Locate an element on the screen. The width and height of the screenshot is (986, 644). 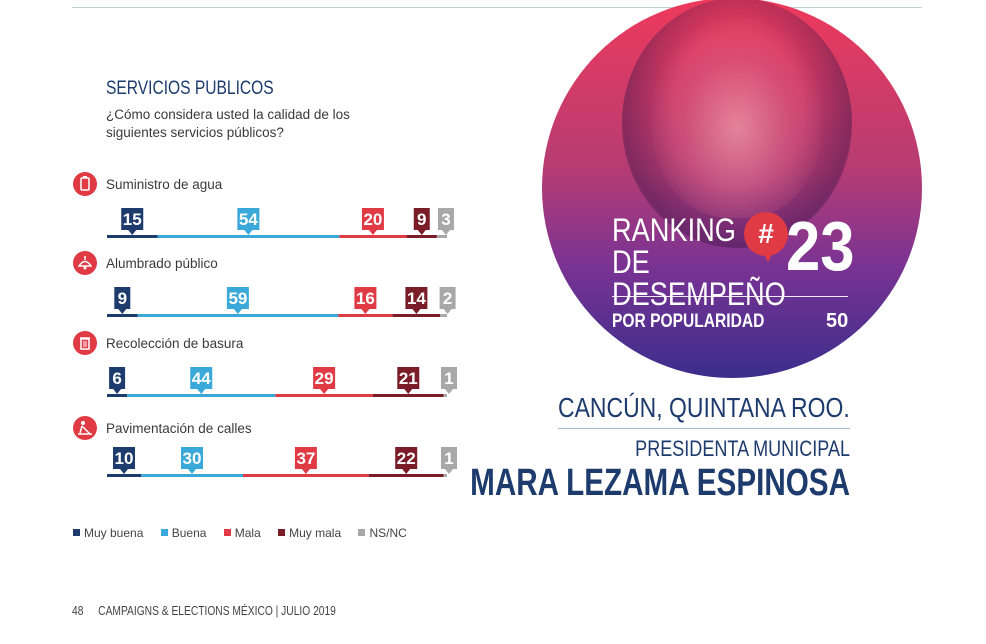
value-label-mala-1: 16 is located at coordinates (365, 298).